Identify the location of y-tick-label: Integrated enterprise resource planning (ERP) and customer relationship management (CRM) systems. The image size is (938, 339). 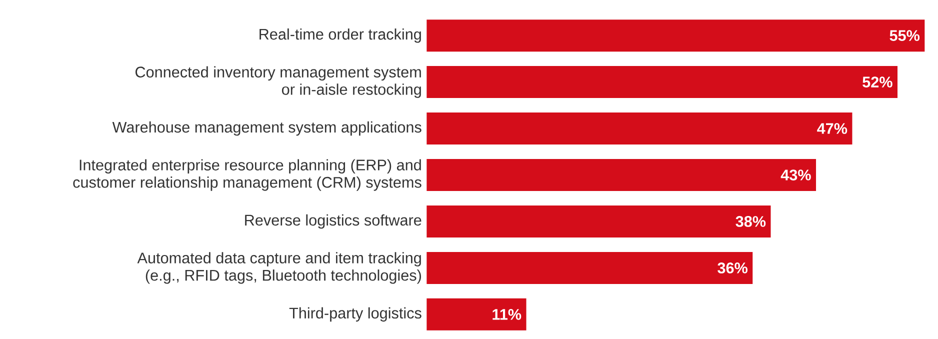
(247, 175).